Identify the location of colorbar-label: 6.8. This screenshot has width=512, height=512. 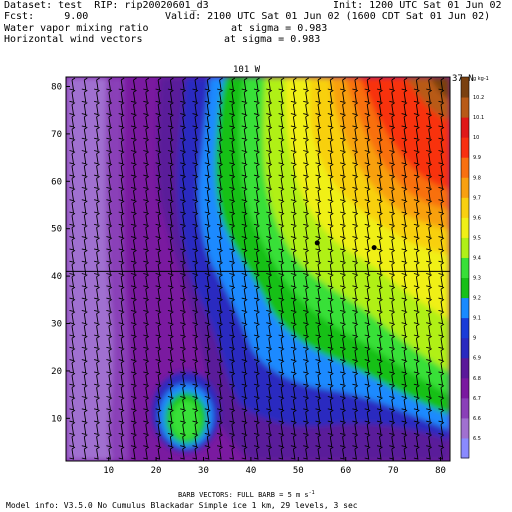
(477, 379).